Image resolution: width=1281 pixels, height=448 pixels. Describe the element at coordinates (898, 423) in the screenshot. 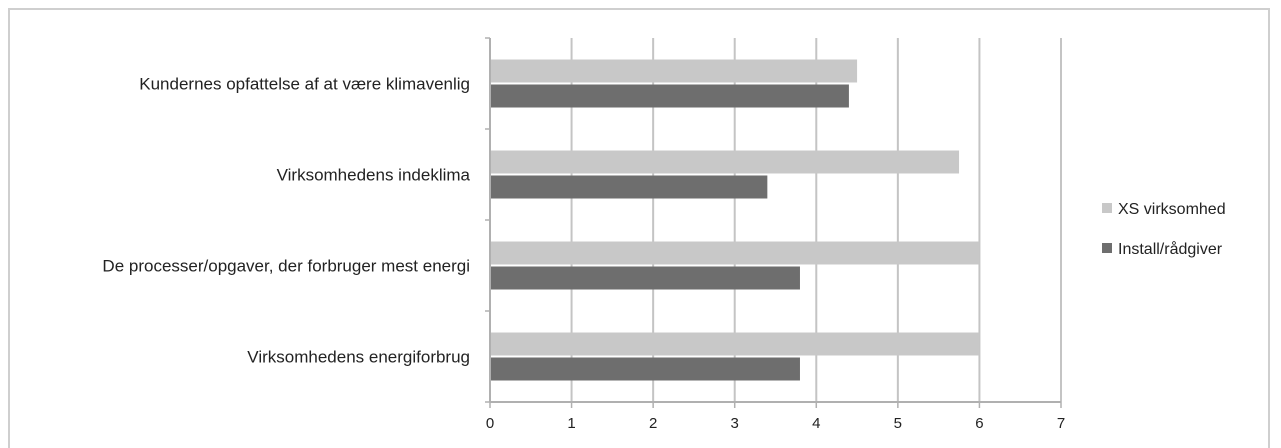

I see `x-tick-label: 5` at that location.